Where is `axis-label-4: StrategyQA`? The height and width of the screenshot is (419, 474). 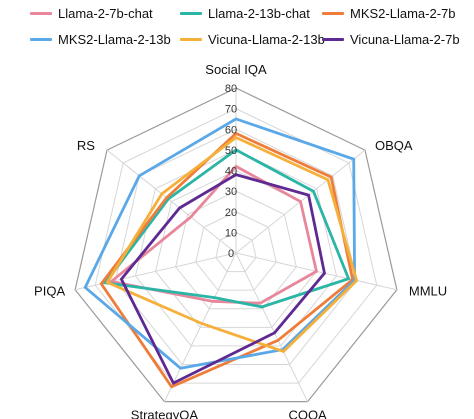
axis-label-4: StrategyQA is located at coordinates (165, 413).